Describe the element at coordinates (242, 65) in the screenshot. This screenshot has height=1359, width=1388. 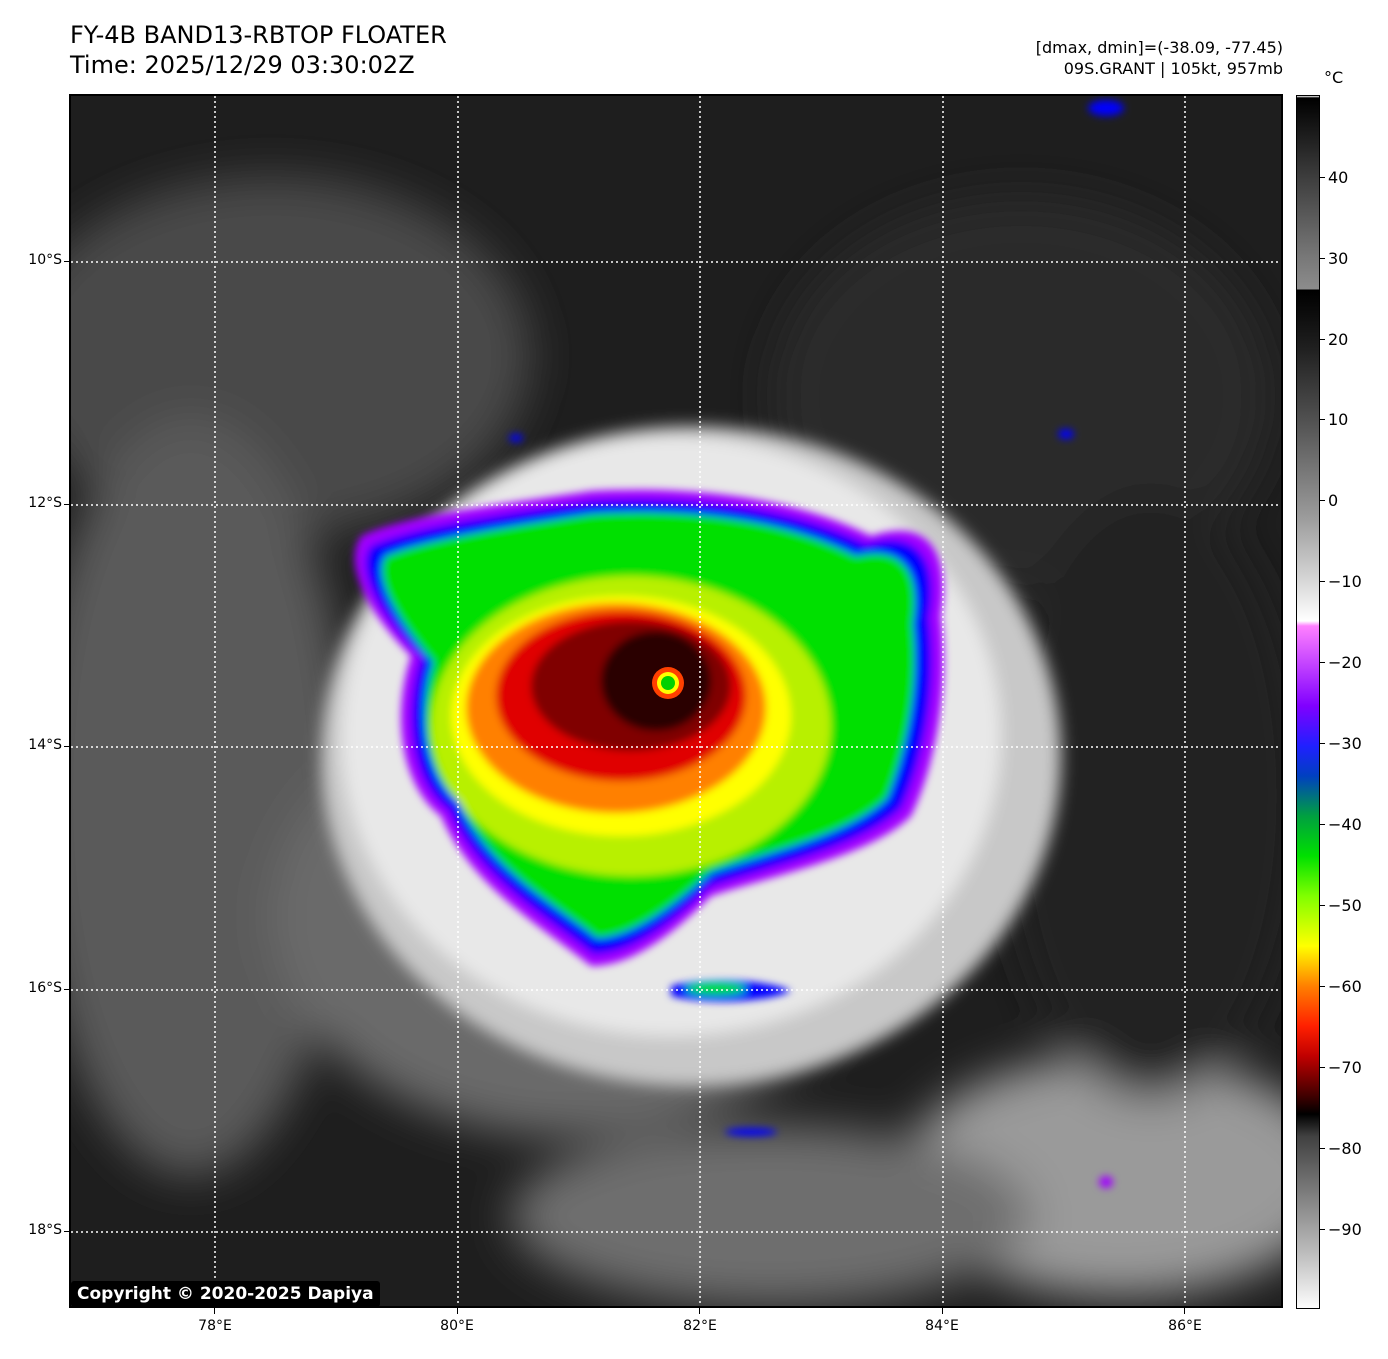
I see `map-timestamp: Time: 2025/12/29 03:30:02Z` at that location.